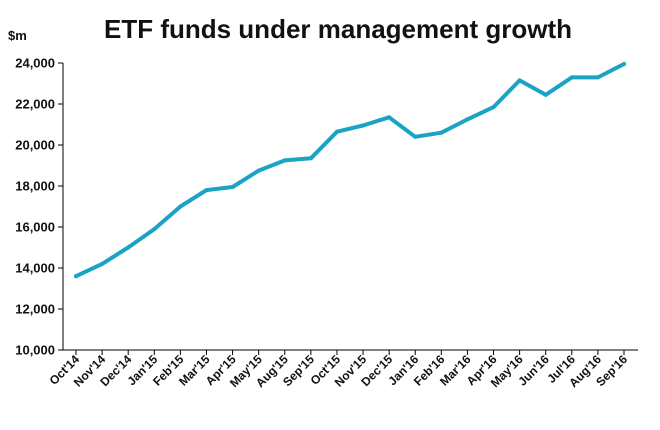 Image resolution: width=660 pixels, height=430 pixels. What do you see at coordinates (35, 186) in the screenshot?
I see `y-tick-label: 18,000` at bounding box center [35, 186].